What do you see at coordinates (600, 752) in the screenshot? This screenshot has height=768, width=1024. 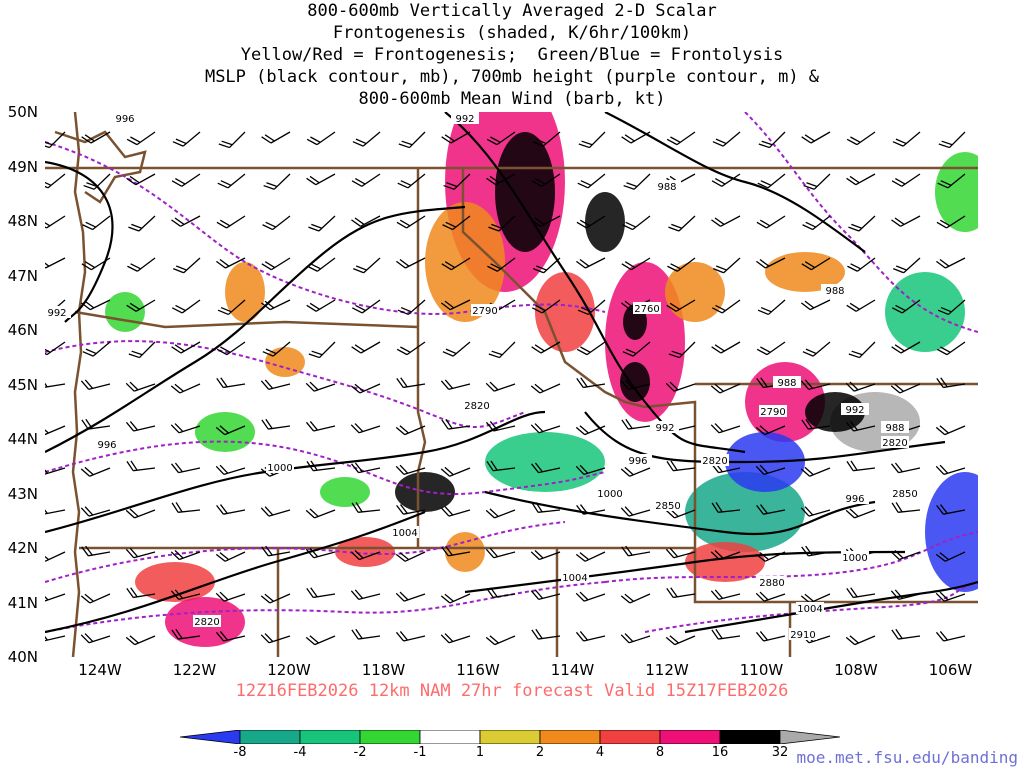 I see `colorbar-label: 4` at bounding box center [600, 752].